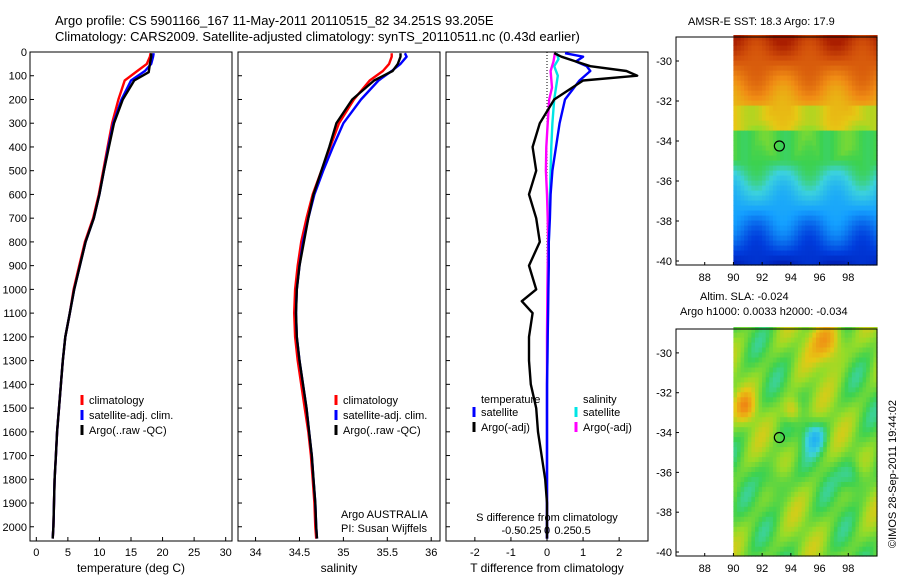  I want to click on sst_map-ytick-label: -32, so click(664, 102).